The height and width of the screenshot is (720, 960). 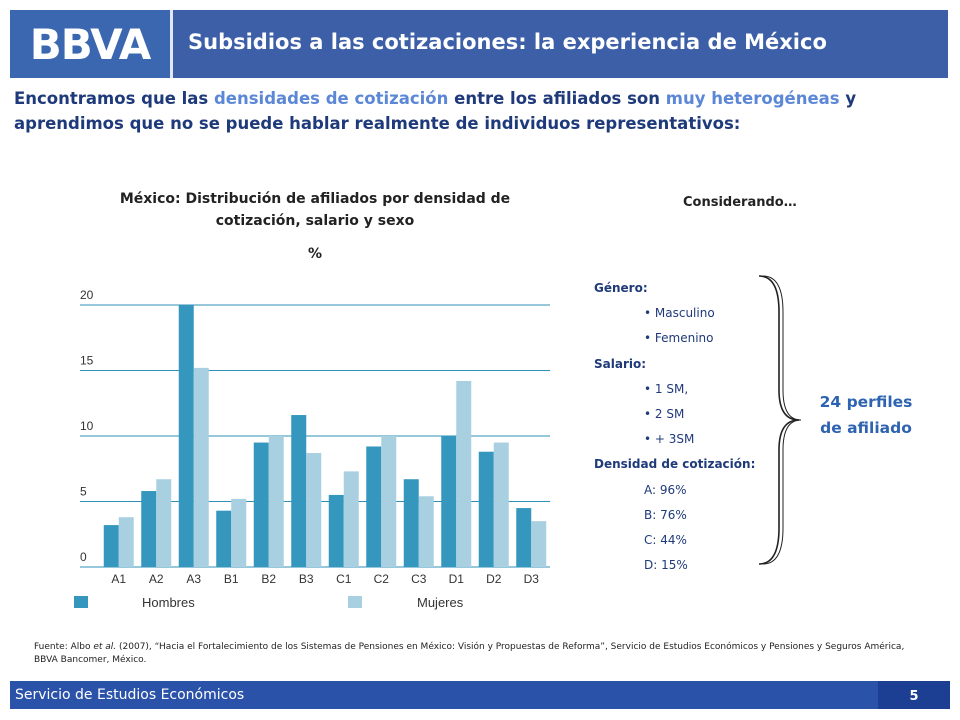 I want to click on profile-item: D: 15%, so click(x=666, y=565).